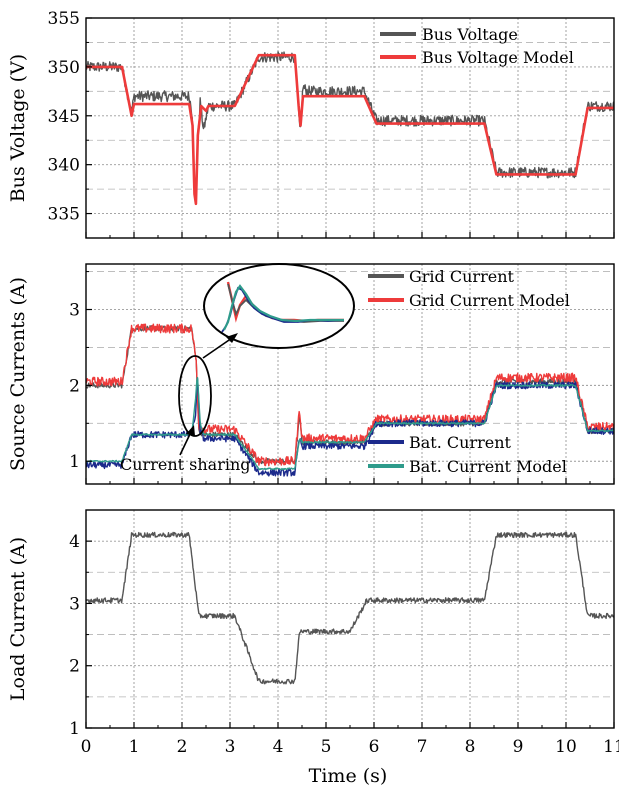 The image size is (619, 792). I want to click on zoom-arrow-line, so click(217, 348).